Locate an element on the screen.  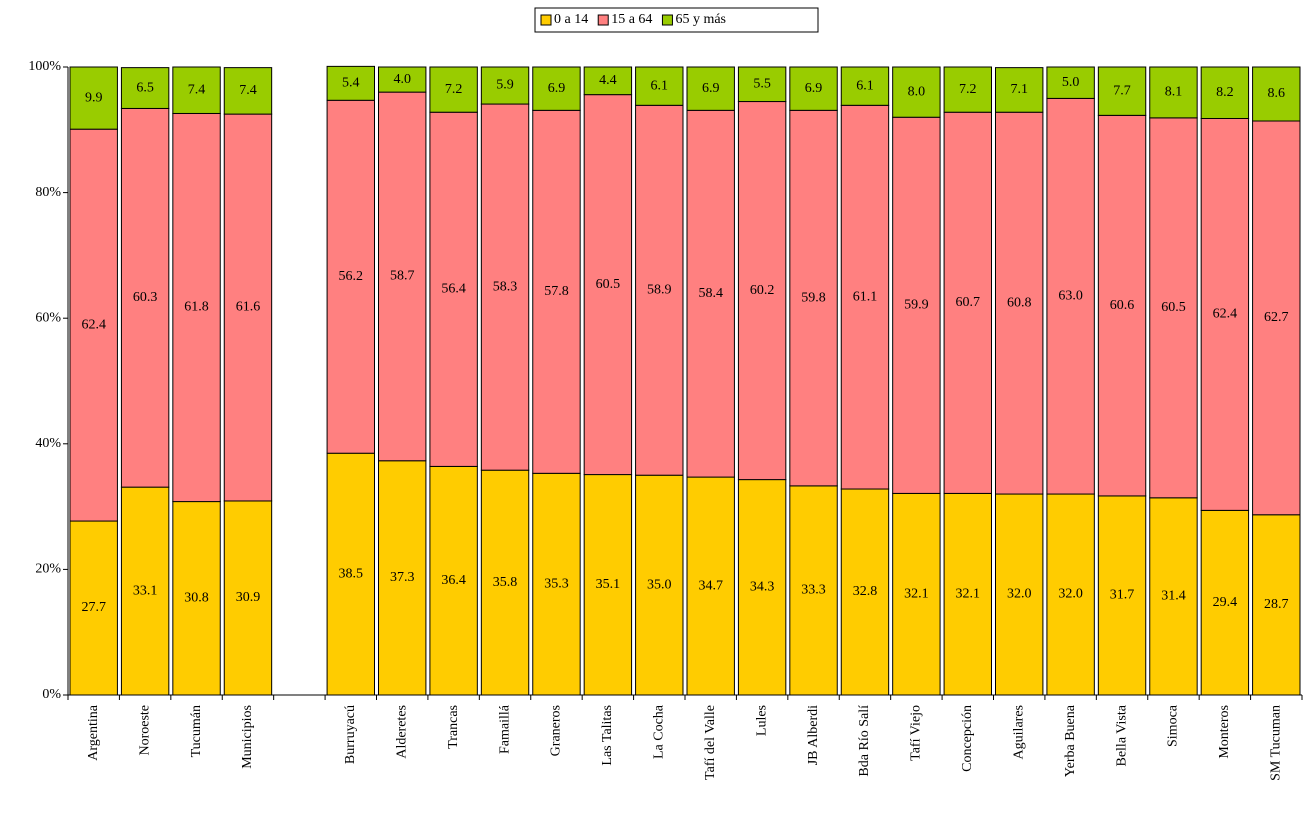
data-label: 7.1 is located at coordinates (1019, 89).